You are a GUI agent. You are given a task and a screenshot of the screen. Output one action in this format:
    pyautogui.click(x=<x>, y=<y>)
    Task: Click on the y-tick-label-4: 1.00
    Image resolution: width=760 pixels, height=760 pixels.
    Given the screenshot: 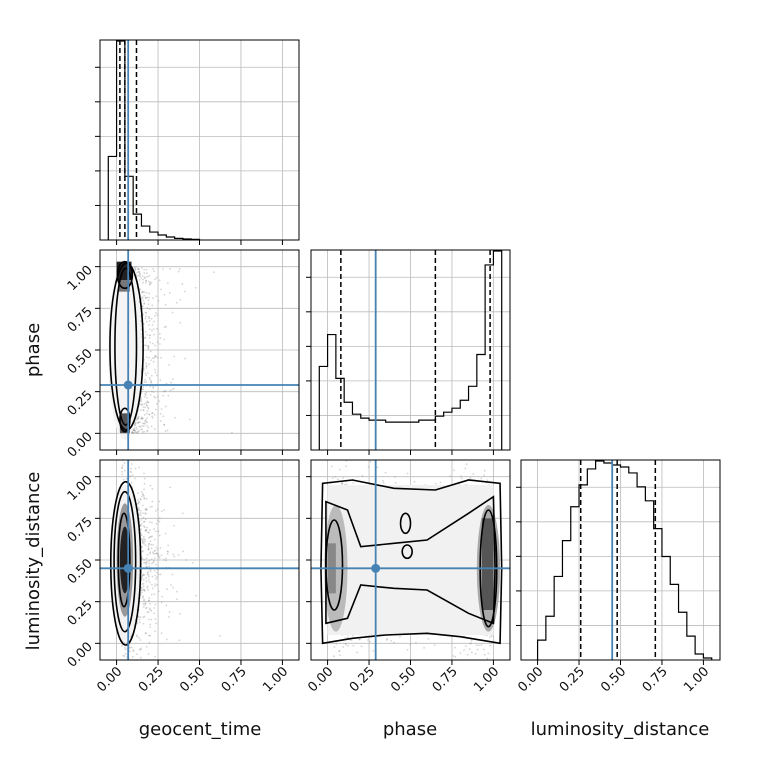 What is the action you would take?
    pyautogui.click(x=80, y=278)
    